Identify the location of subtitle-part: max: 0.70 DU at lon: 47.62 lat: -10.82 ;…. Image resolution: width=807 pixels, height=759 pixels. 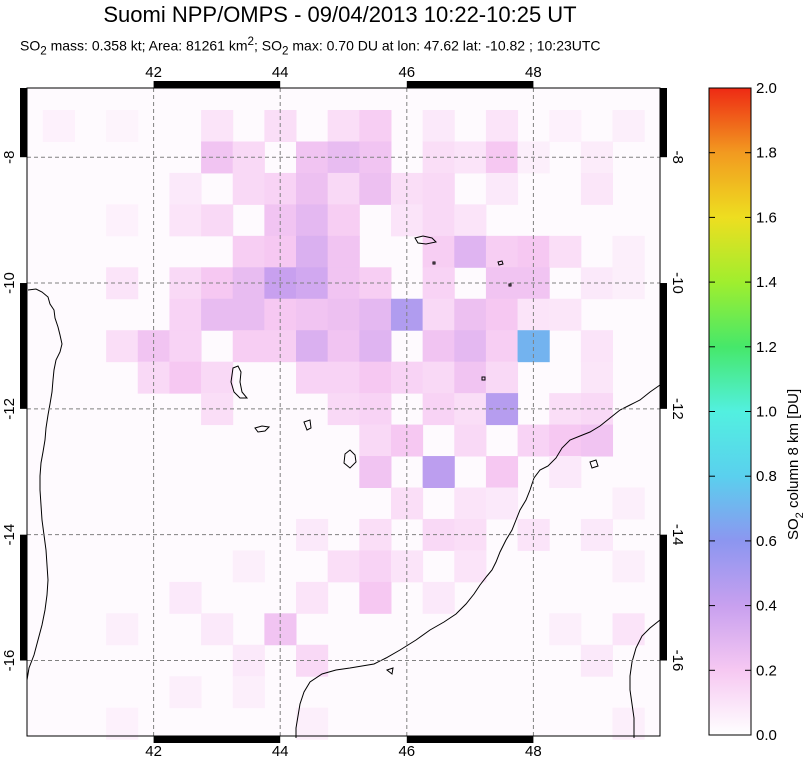
(444, 45).